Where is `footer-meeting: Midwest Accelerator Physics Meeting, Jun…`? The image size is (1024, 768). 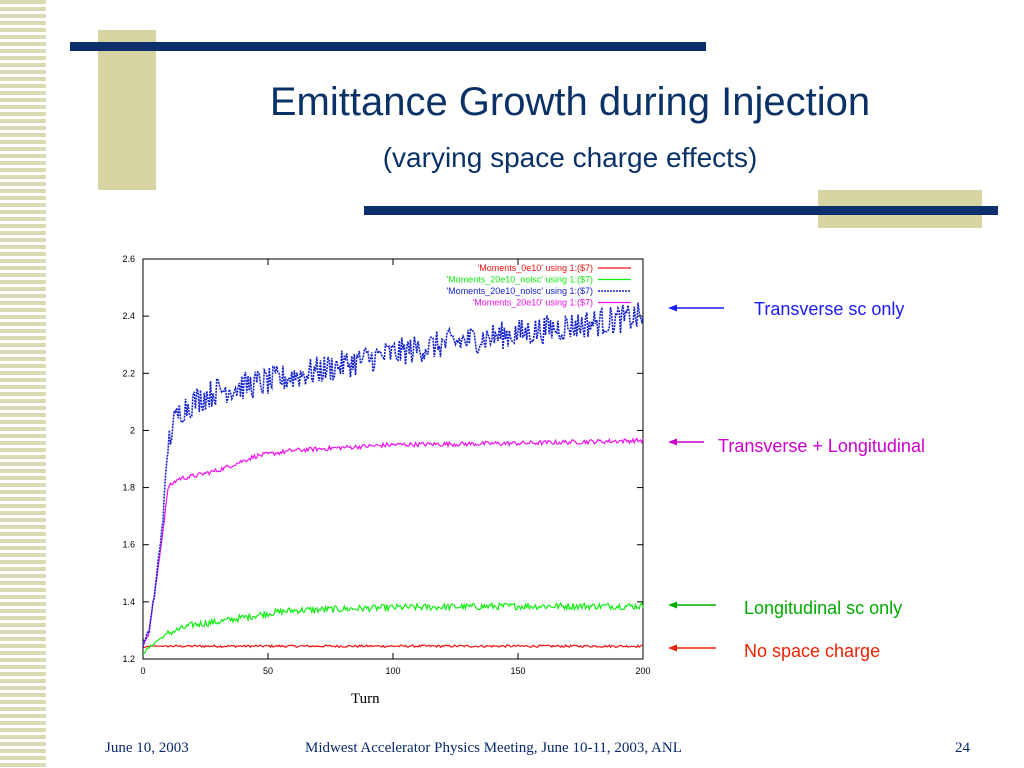 footer-meeting: Midwest Accelerator Physics Meeting, Jun… is located at coordinates (493, 748).